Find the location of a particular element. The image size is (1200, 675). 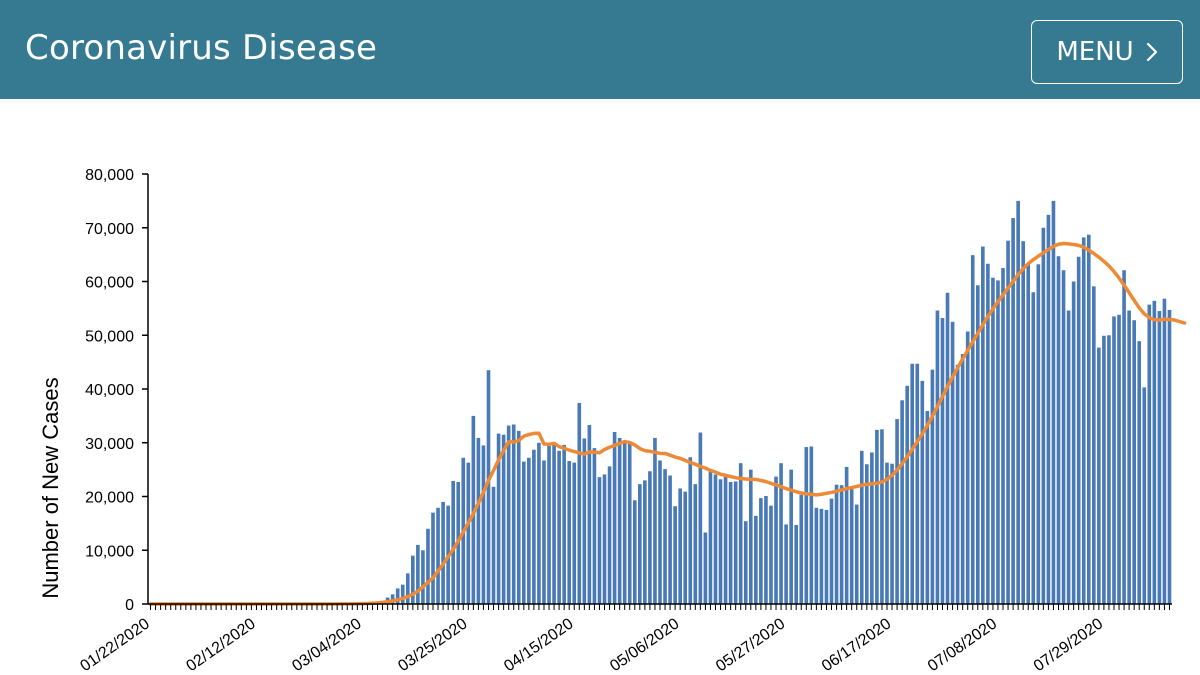

y-axis-title: Number of New Cases is located at coordinates (50, 487).